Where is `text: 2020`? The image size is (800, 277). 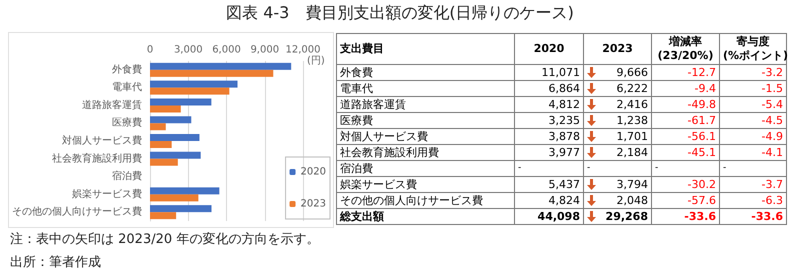
text: 2020 is located at coordinates (549, 49).